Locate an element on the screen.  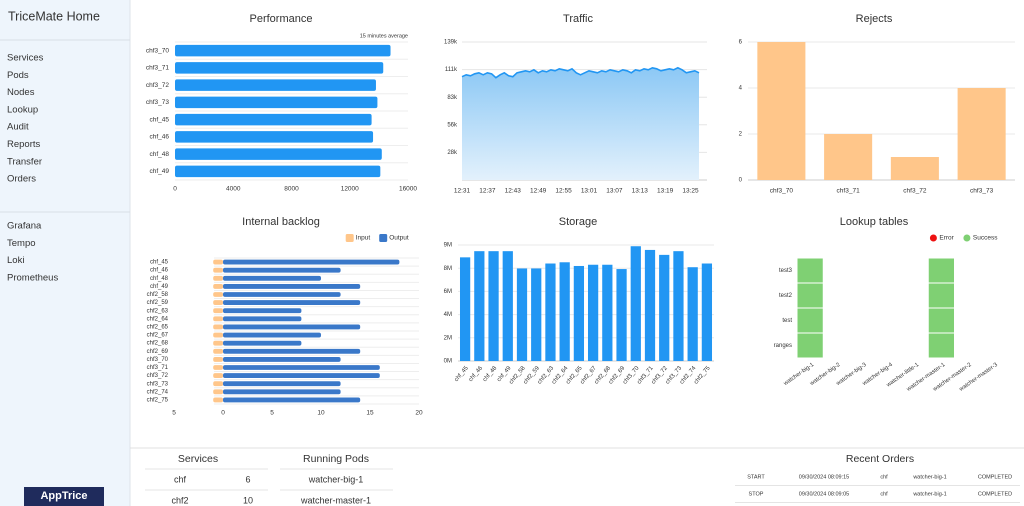
y-tick-label: 2 is located at coordinates (741, 135).